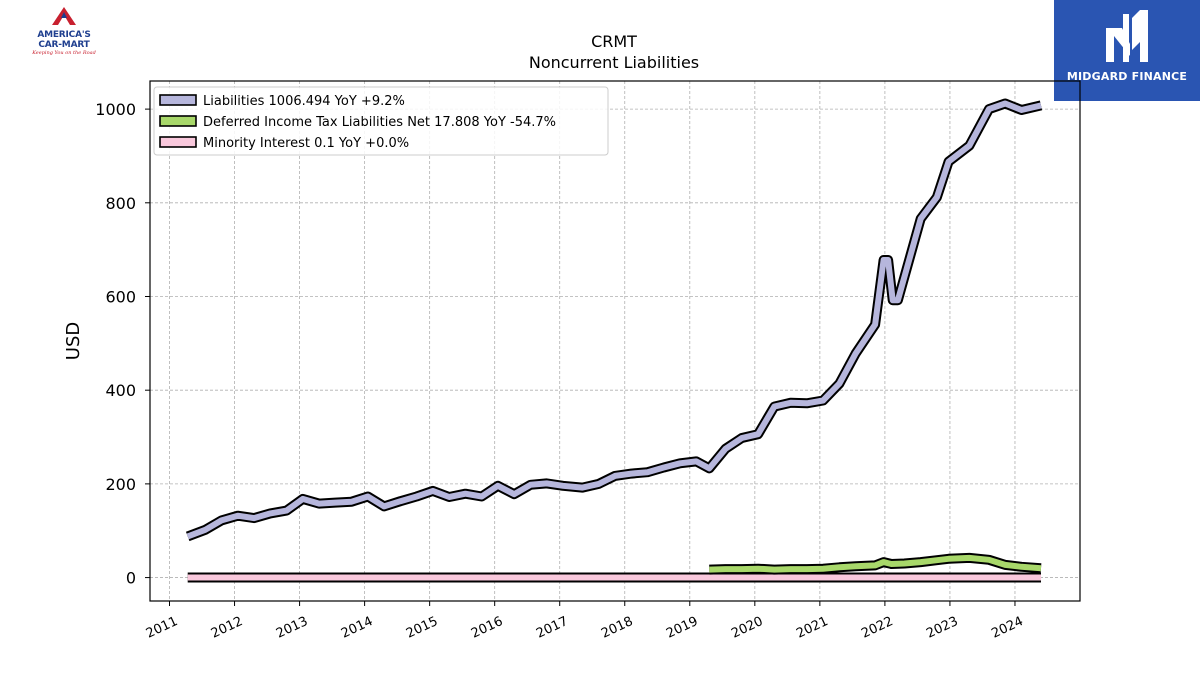  What do you see at coordinates (614, 62) in the screenshot?
I see `chart-subtitle: Noncurrent Liabilities` at bounding box center [614, 62].